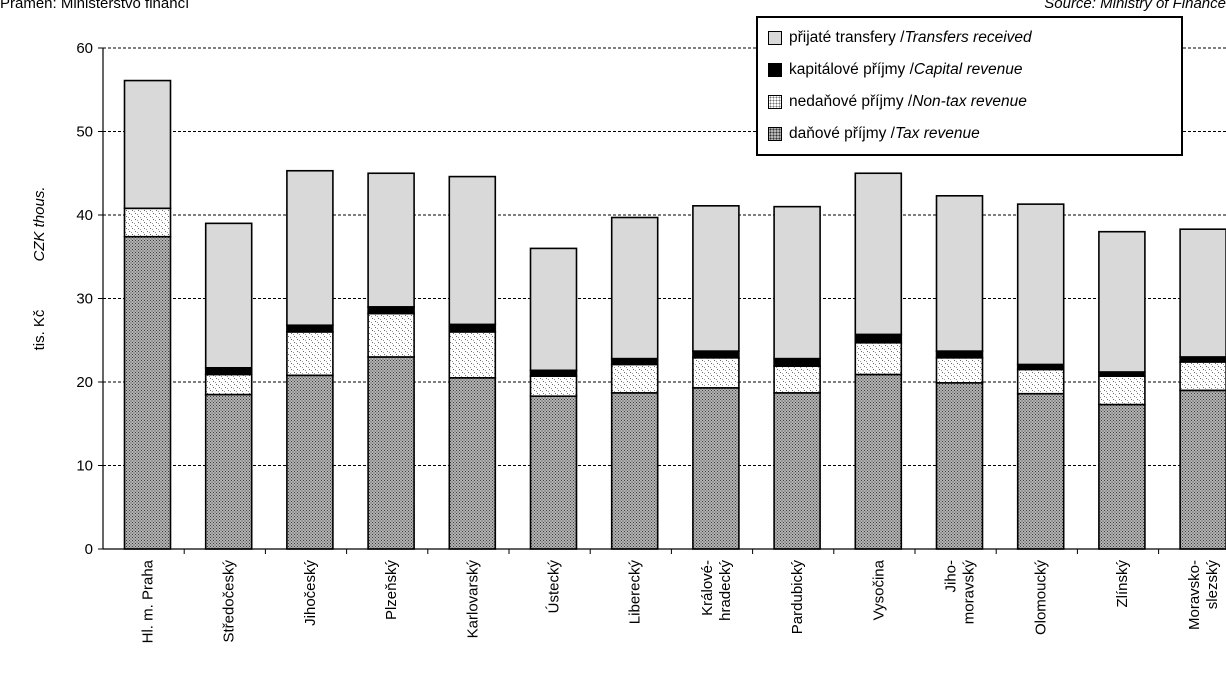 The height and width of the screenshot is (682, 1226). I want to click on x-category-label: Hl. m. Praha, so click(148, 601).